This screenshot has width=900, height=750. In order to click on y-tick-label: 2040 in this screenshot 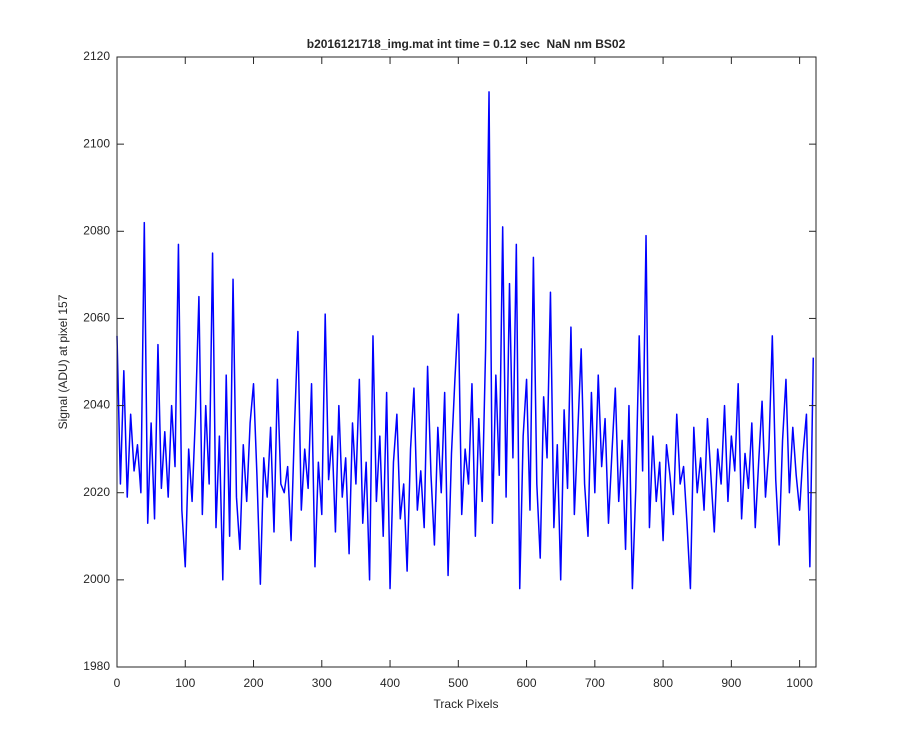, I will do `click(96, 405)`.